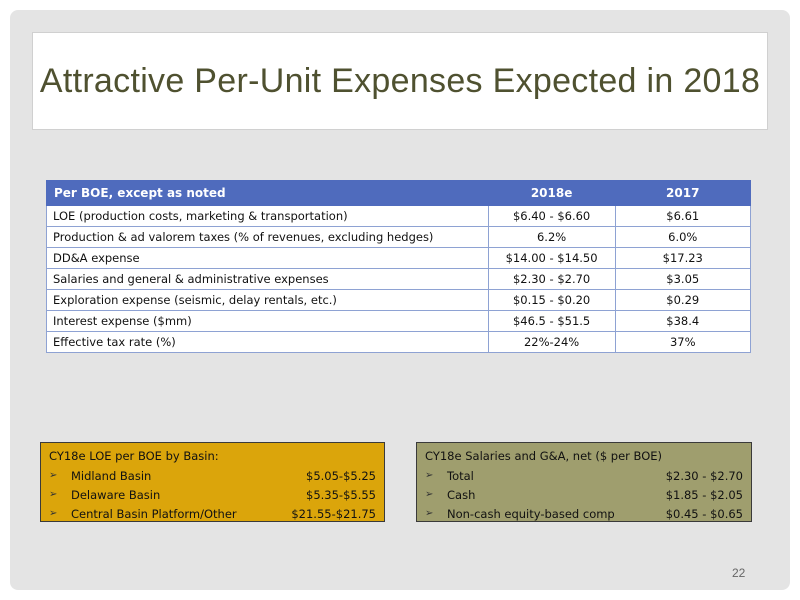 The height and width of the screenshot is (600, 800). I want to click on value-2018e: $6.40 - $6.60, so click(551, 216).